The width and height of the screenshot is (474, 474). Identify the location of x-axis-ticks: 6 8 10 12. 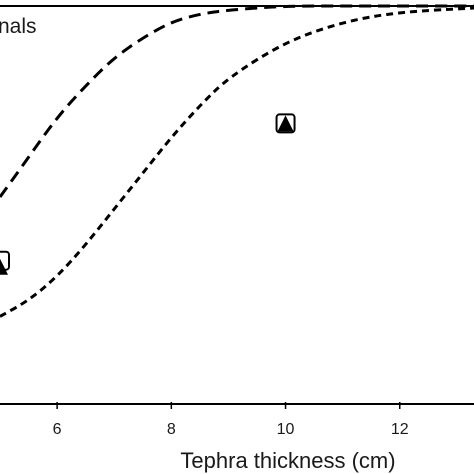
(231, 420).